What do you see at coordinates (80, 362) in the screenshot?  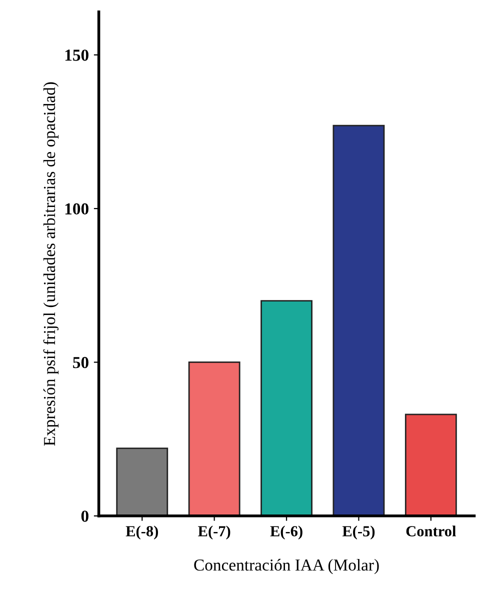 I see `y-tick-label: 50` at bounding box center [80, 362].